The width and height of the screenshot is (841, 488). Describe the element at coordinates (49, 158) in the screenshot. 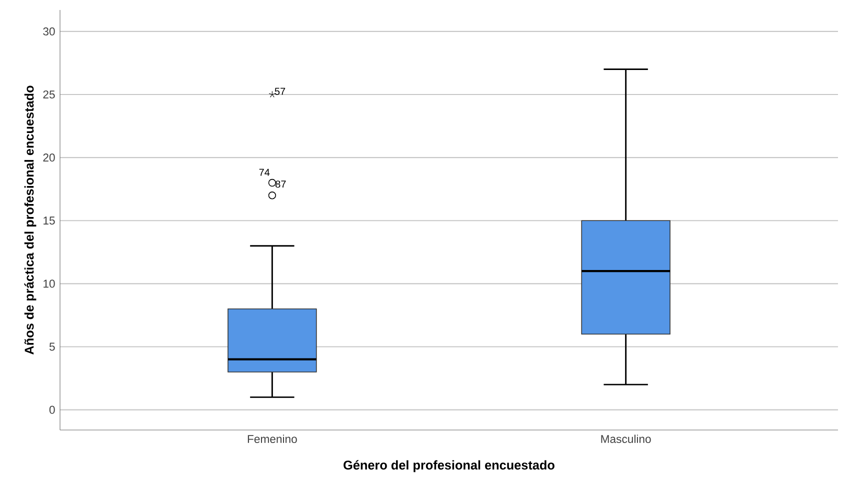

I see `y-tick-label: 20` at that location.